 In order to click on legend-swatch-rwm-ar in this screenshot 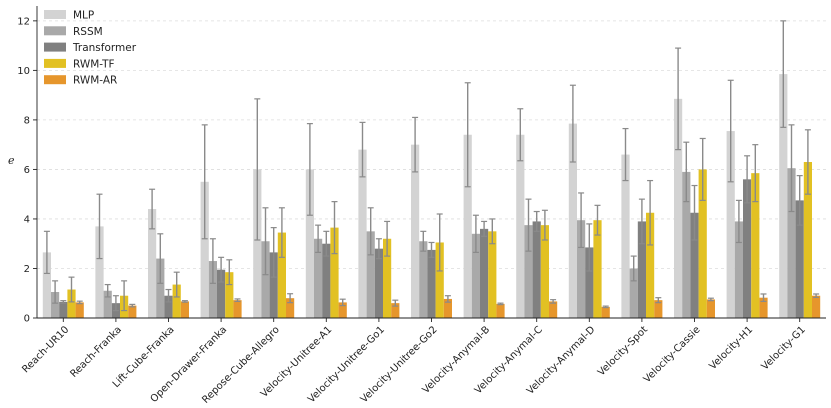, I will do `click(55, 80)`.